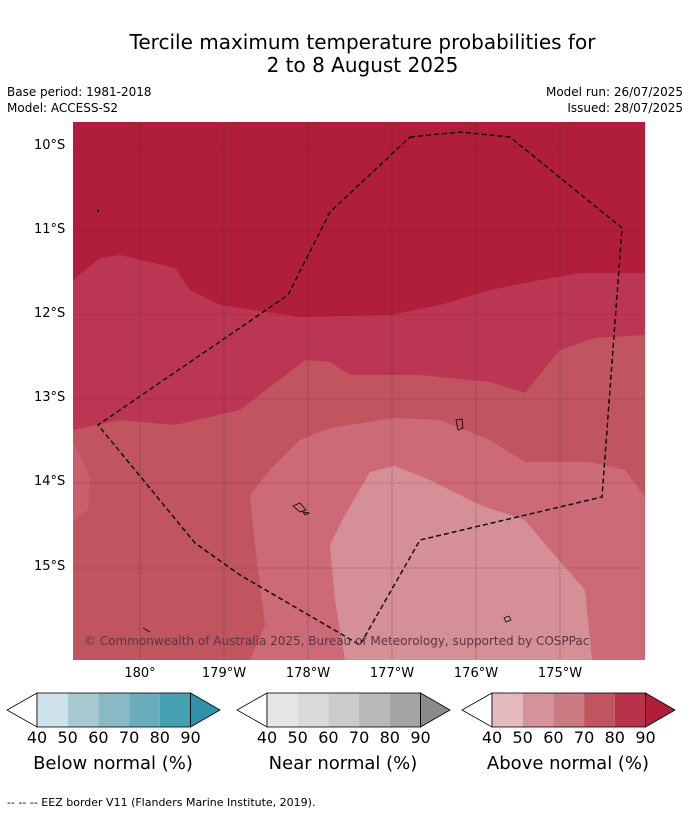 The height and width of the screenshot is (816, 690). I want to click on near-tick-40: 40, so click(267, 737).